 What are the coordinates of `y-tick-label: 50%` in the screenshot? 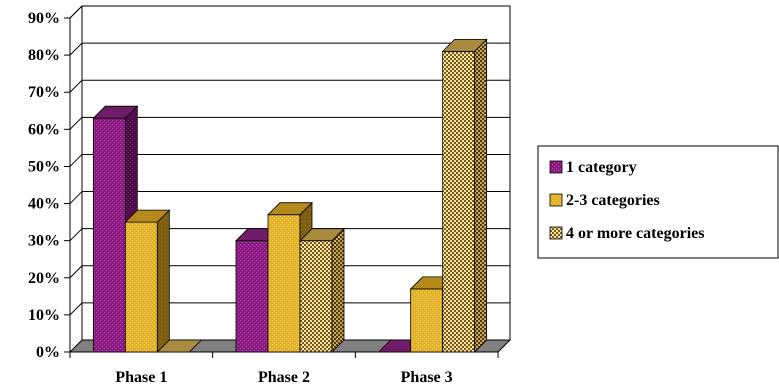 It's located at (44, 166).